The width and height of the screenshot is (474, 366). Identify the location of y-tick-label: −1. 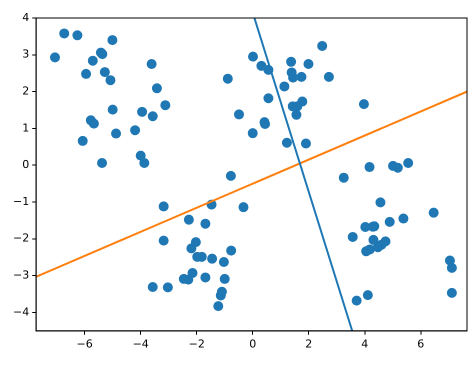
(21, 201).